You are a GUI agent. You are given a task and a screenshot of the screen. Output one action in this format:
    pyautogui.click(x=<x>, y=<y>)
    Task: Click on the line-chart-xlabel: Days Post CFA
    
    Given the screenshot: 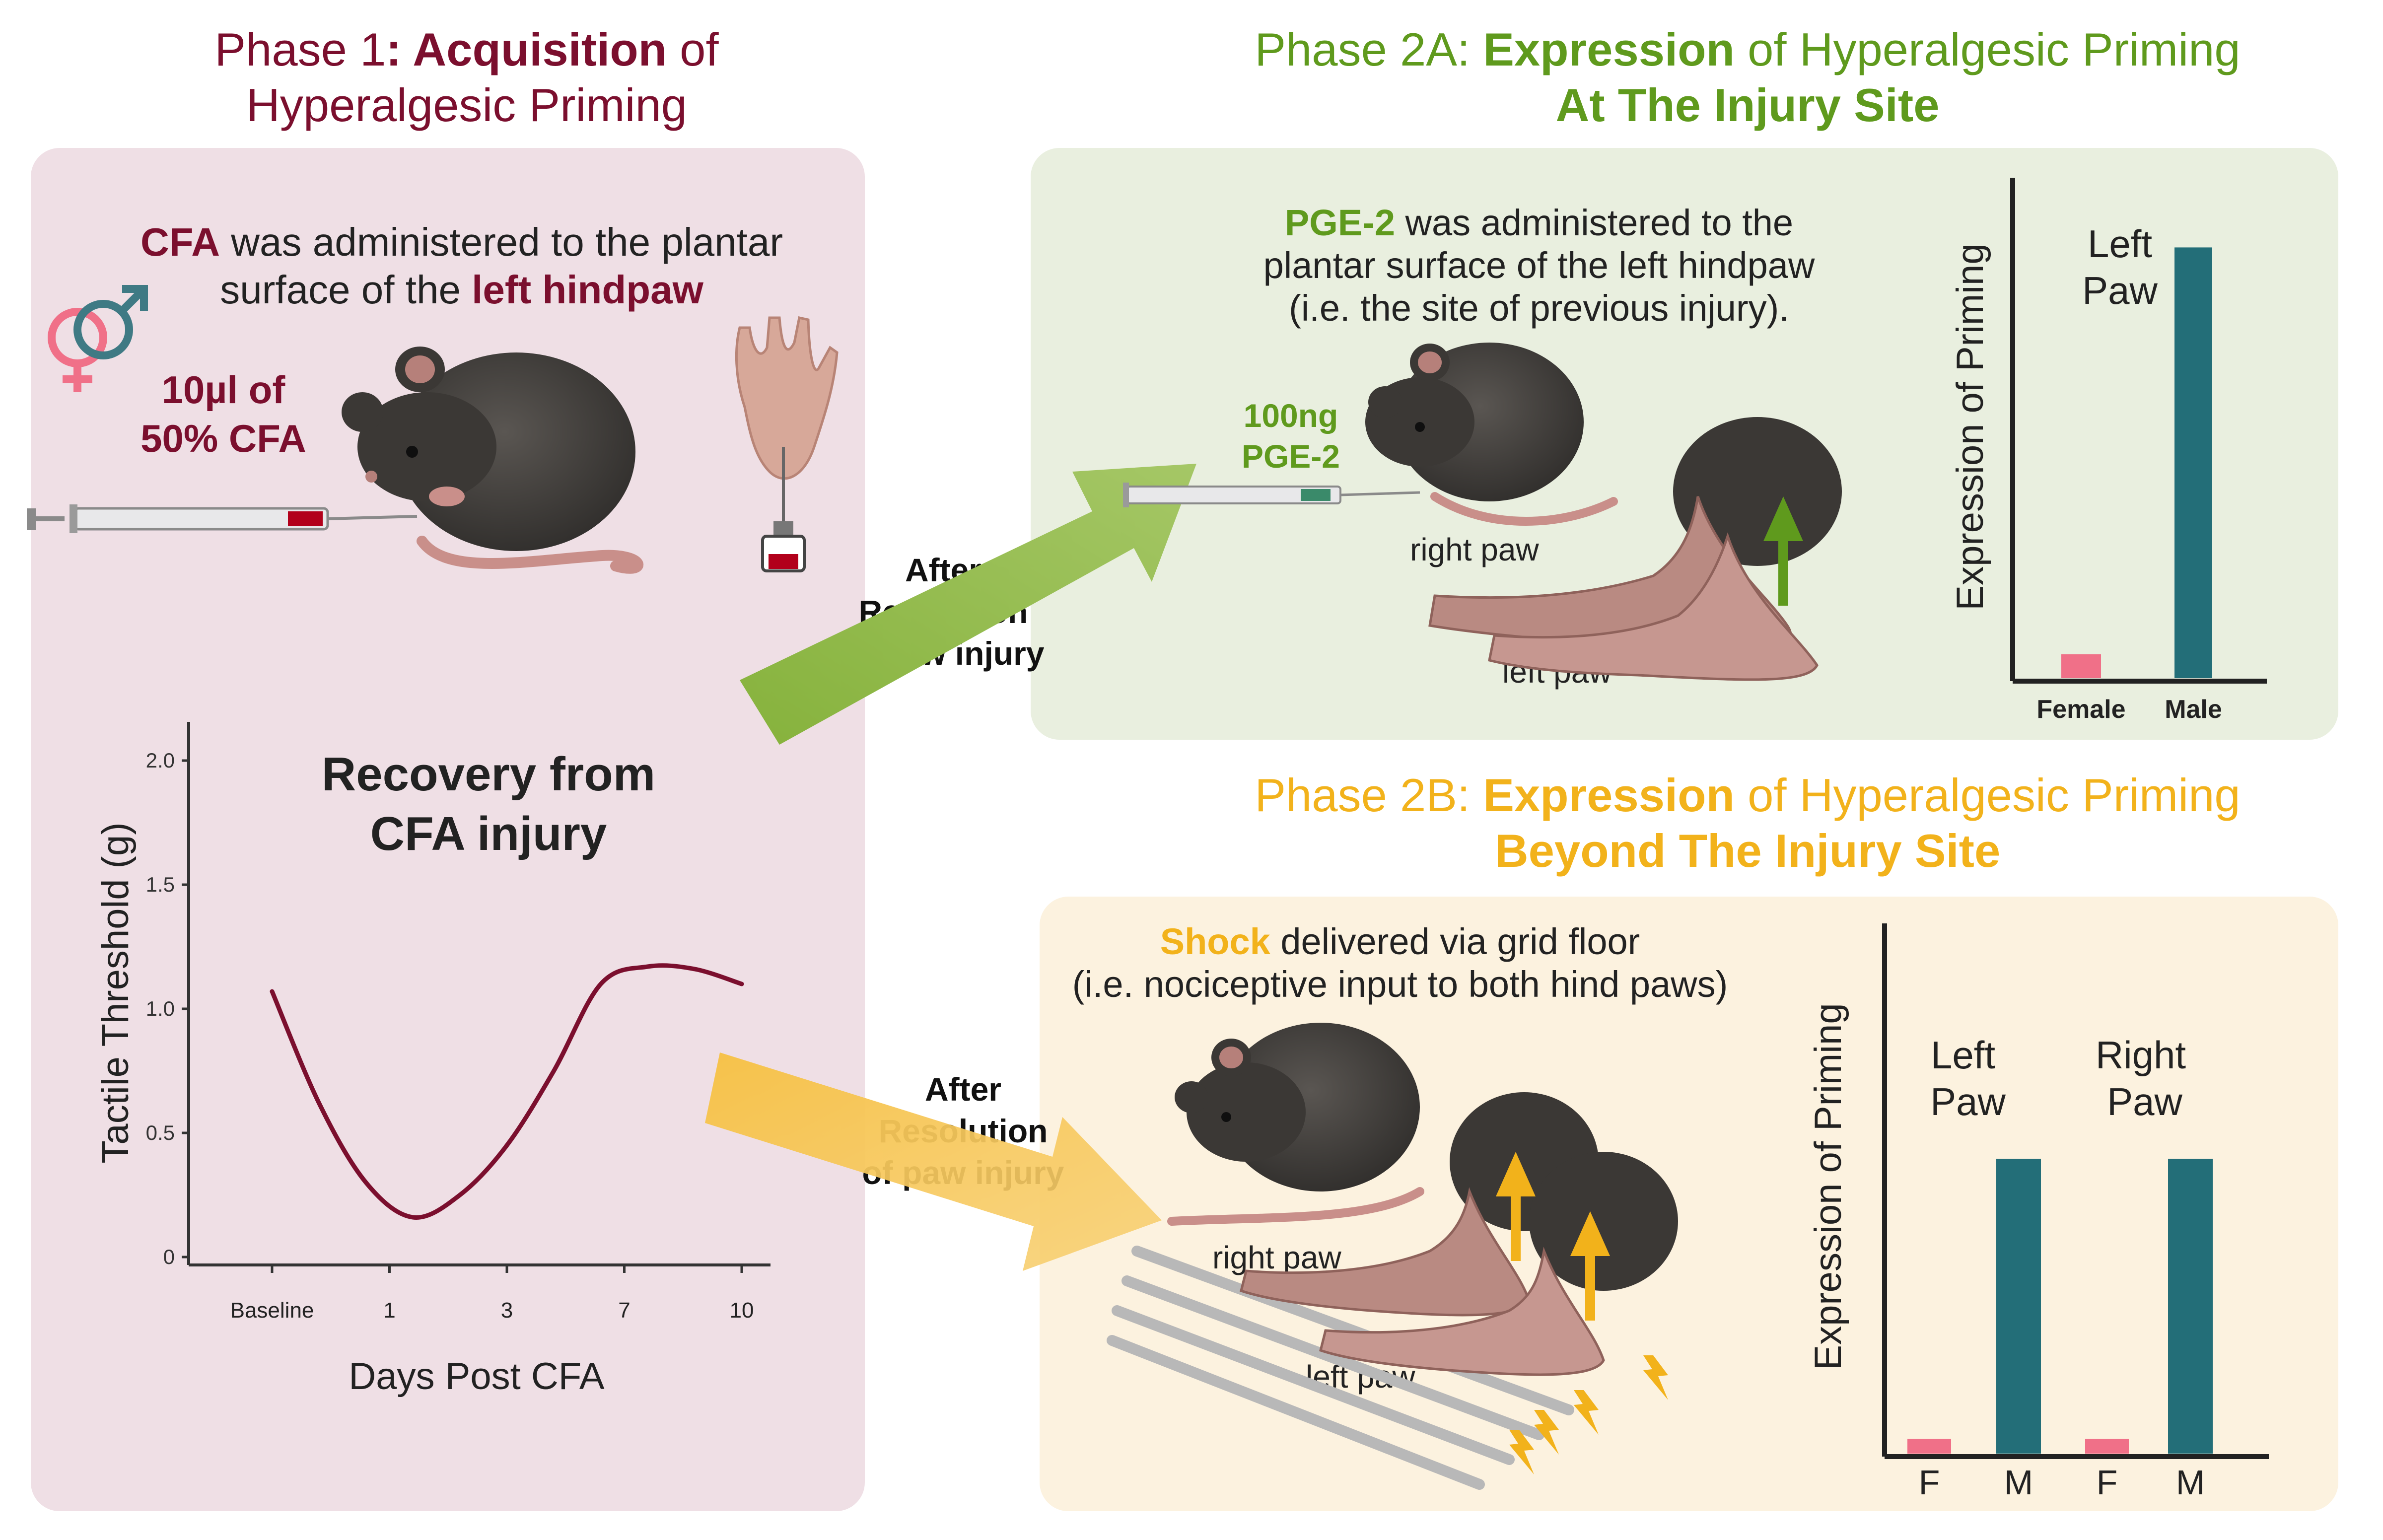 What is the action you would take?
    pyautogui.click(x=477, y=1376)
    